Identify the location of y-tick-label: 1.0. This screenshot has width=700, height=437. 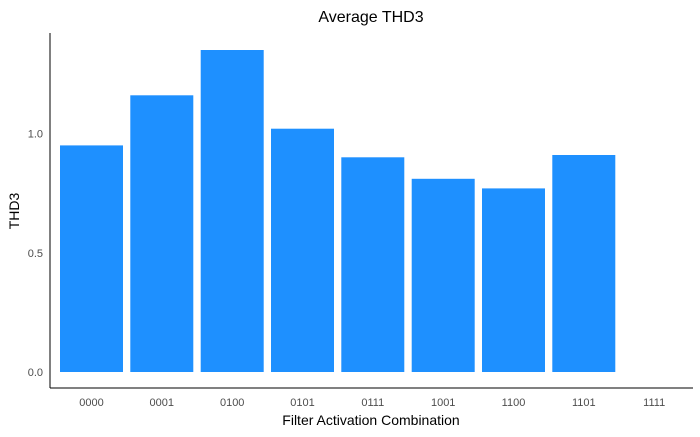
(35, 135).